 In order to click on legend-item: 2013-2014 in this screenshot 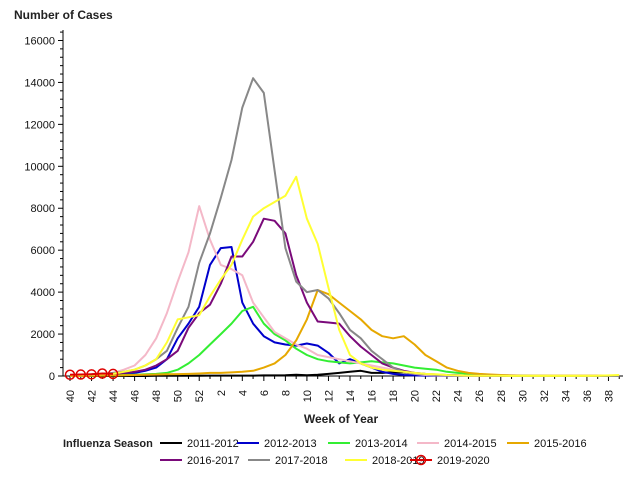, I will do `click(368, 444)`.